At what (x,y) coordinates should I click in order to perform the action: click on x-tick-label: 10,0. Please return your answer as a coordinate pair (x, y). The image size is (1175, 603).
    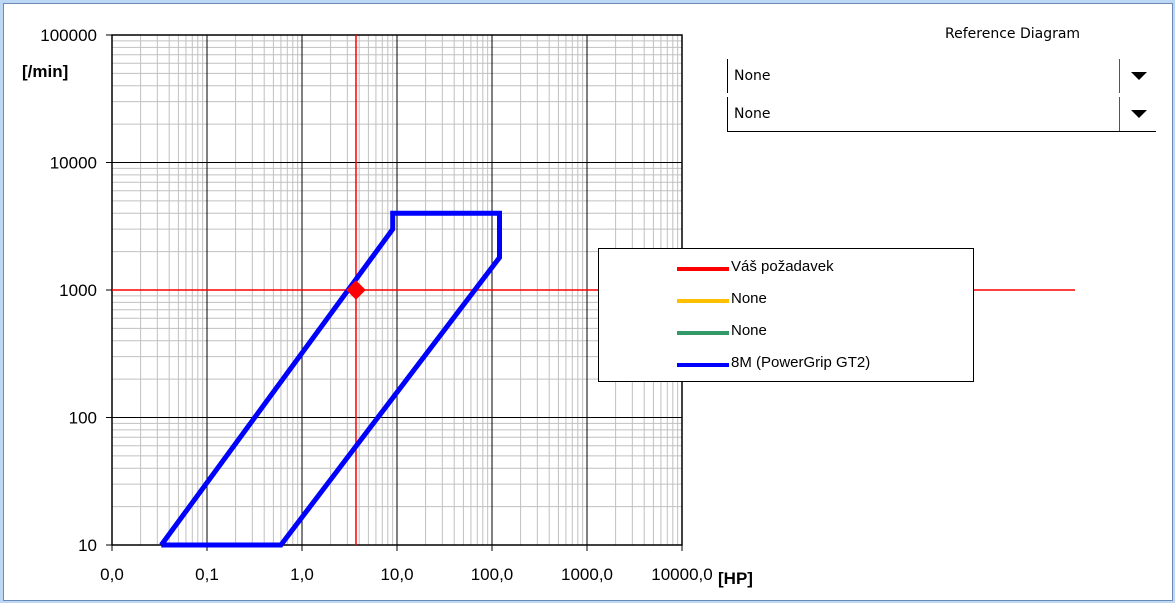
    Looking at the image, I should click on (396, 574).